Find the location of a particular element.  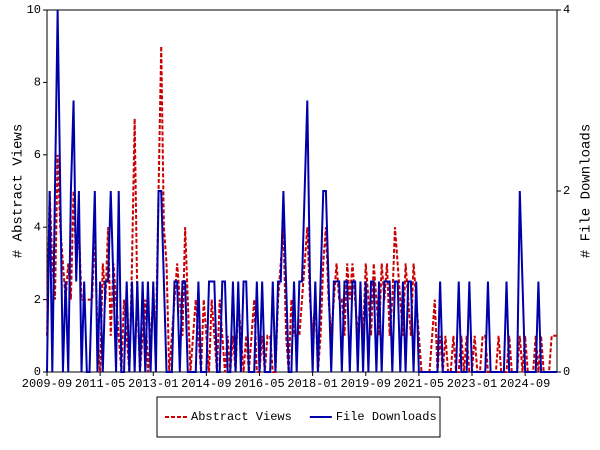

x-tick-label: 2014-09 is located at coordinates (206, 384).